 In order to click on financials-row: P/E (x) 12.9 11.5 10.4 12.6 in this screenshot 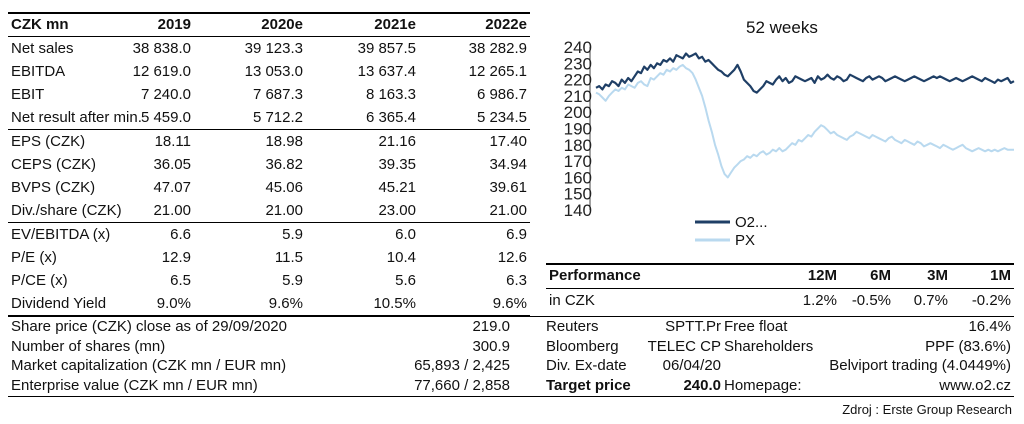, I will do `click(269, 257)`.